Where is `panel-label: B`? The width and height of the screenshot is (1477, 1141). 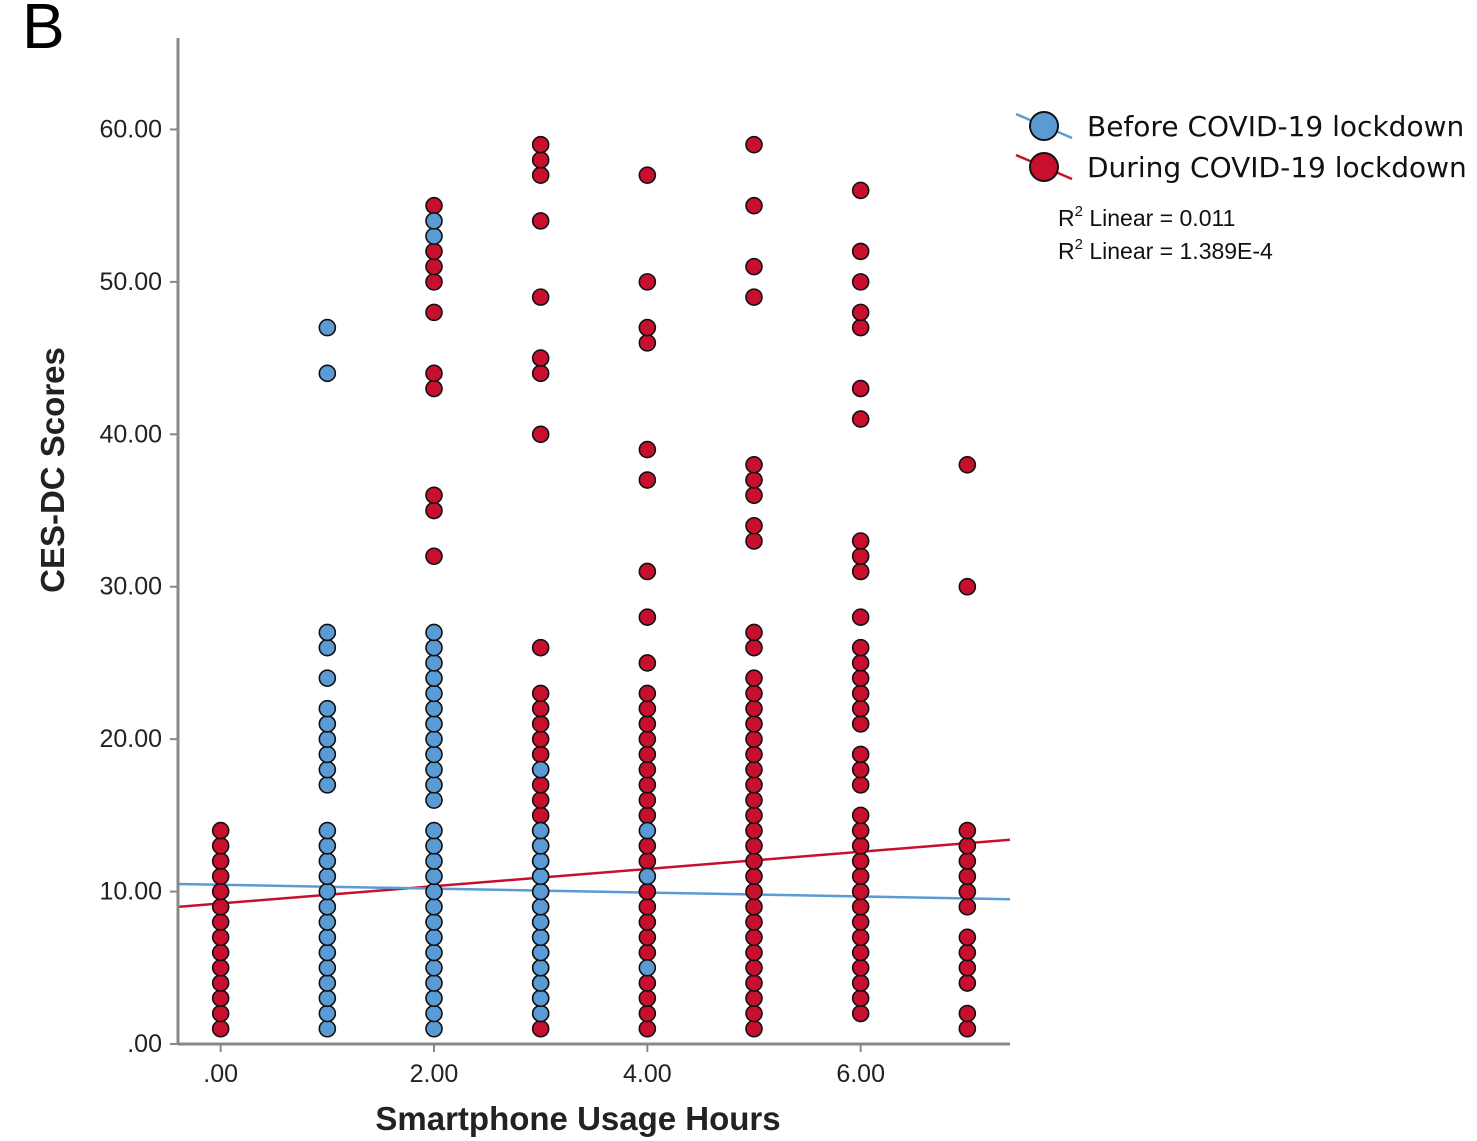 panel-label: B is located at coordinates (43, 31).